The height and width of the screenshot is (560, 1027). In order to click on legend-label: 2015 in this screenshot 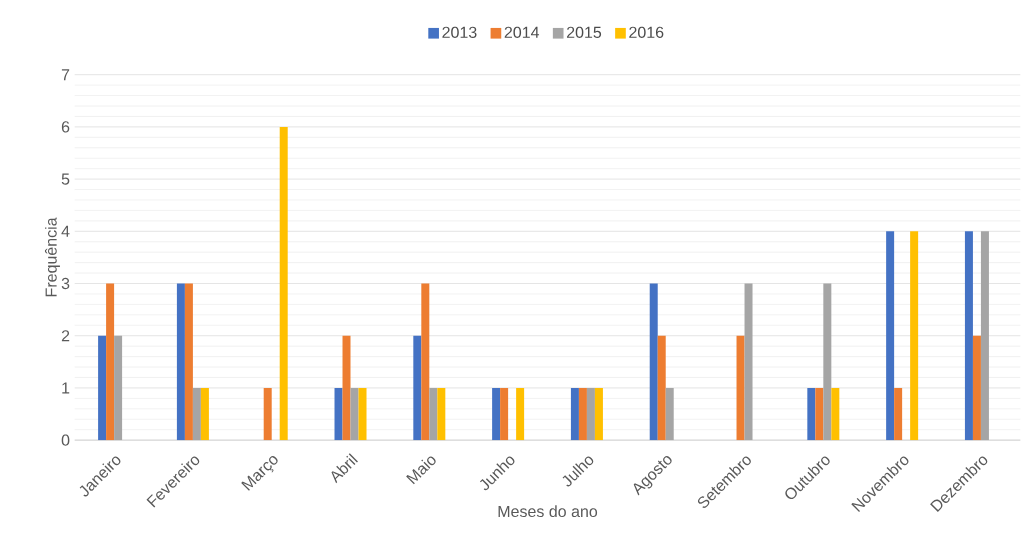, I will do `click(584, 32)`.